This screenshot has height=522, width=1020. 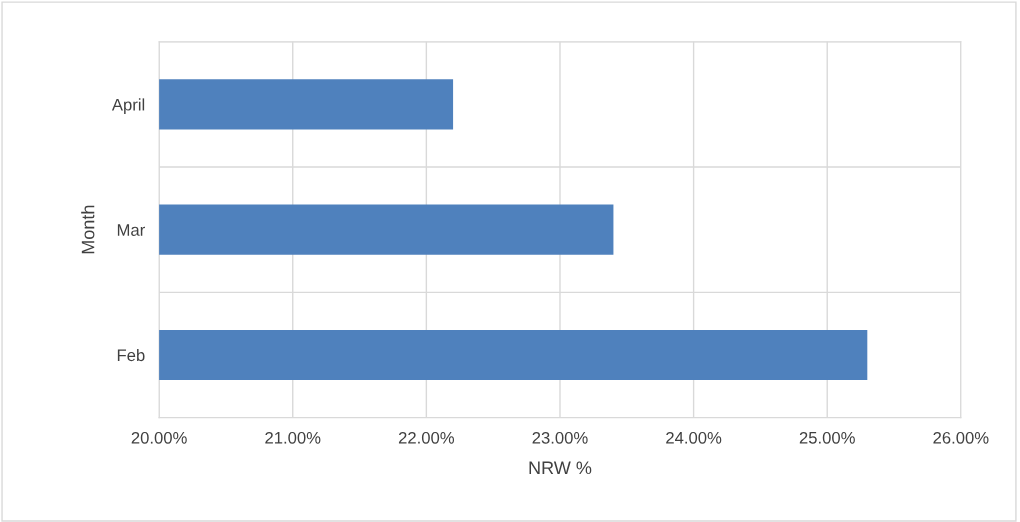 What do you see at coordinates (827, 437) in the screenshot?
I see `x-tick-label: 25.00%` at bounding box center [827, 437].